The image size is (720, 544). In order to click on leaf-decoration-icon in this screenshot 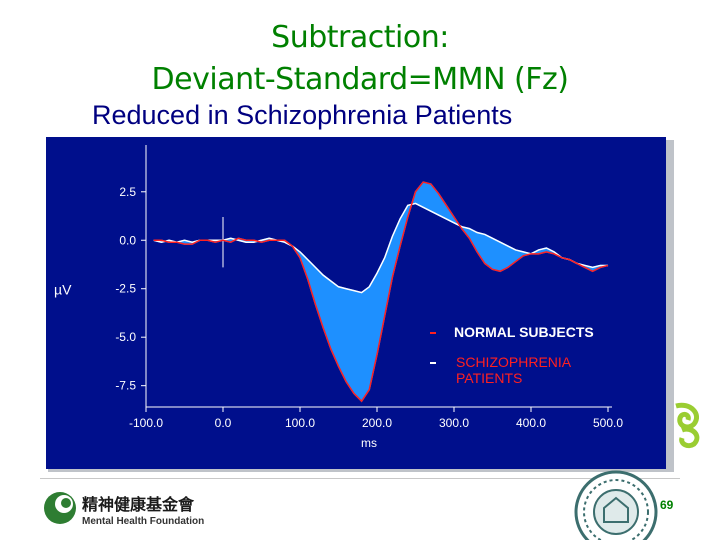, I will do `click(688, 425)`.